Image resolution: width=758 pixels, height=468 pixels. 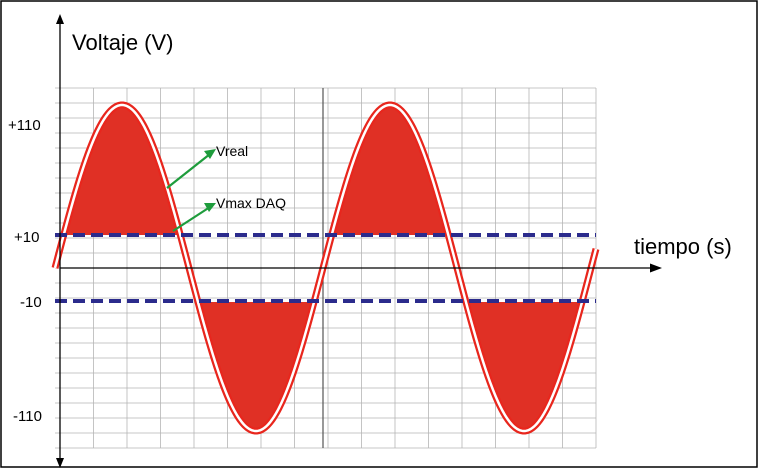 I want to click on y-axis-arrow-down, so click(x=60, y=463).